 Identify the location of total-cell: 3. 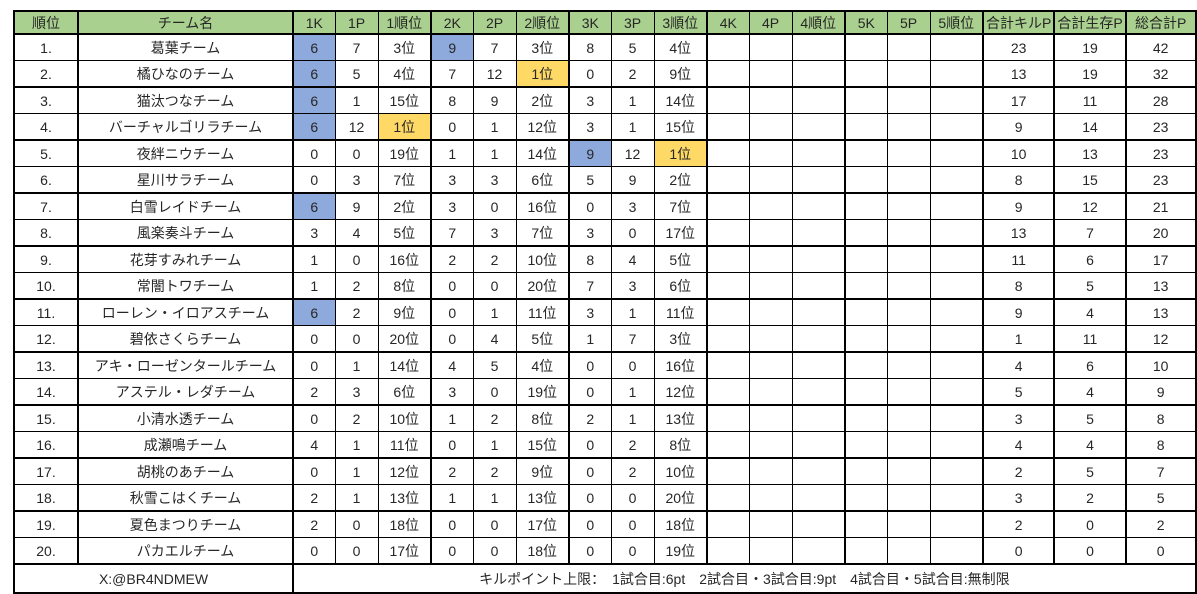
(1018, 418).